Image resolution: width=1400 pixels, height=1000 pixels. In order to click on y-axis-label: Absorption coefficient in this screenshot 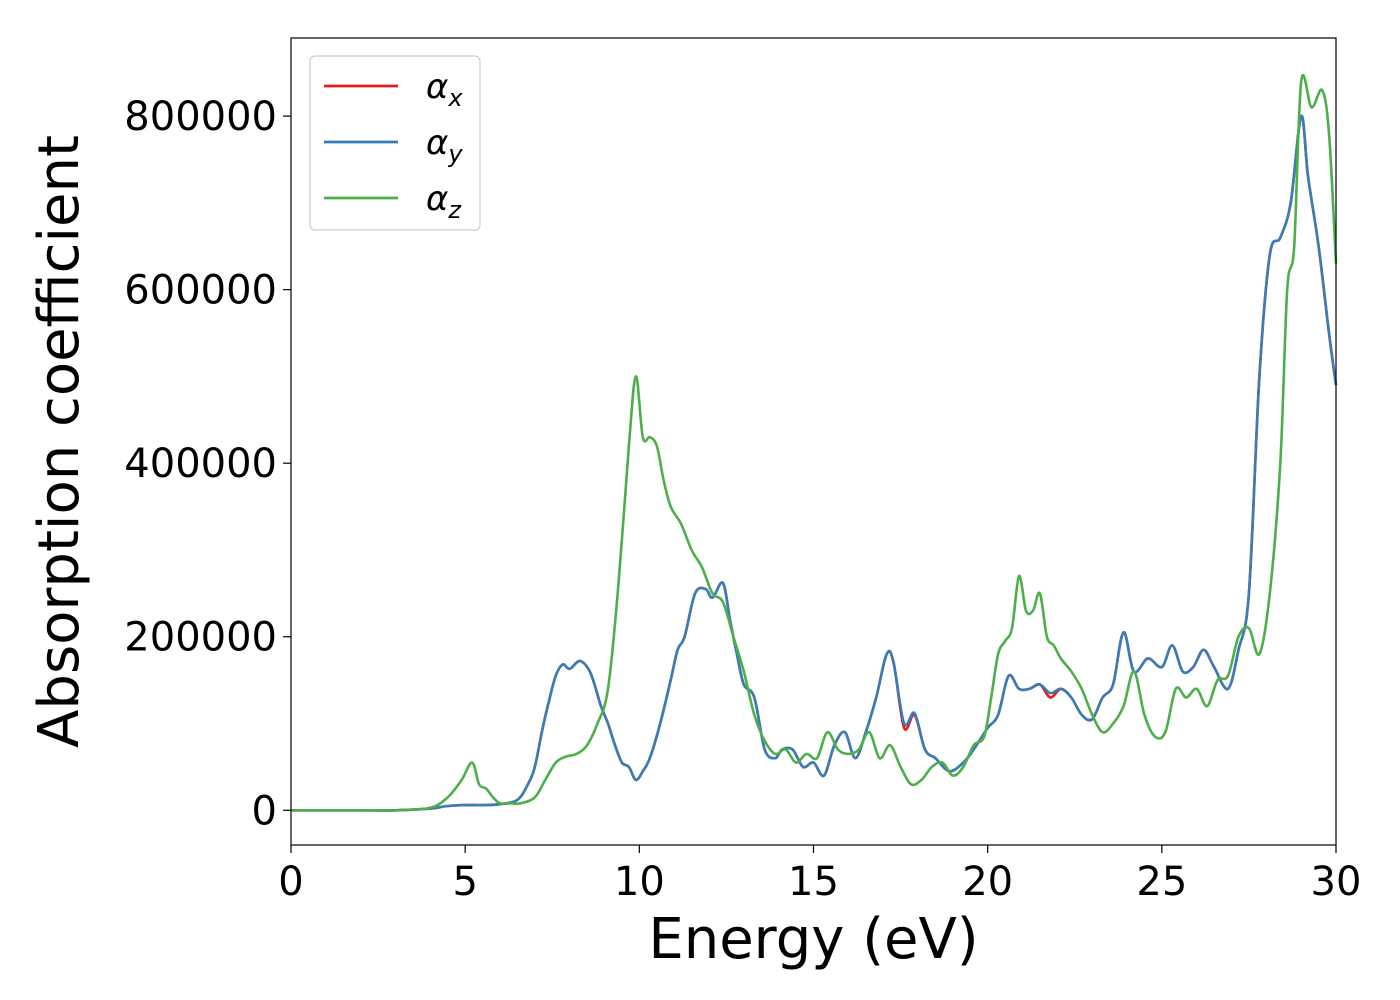, I will do `click(59, 441)`.